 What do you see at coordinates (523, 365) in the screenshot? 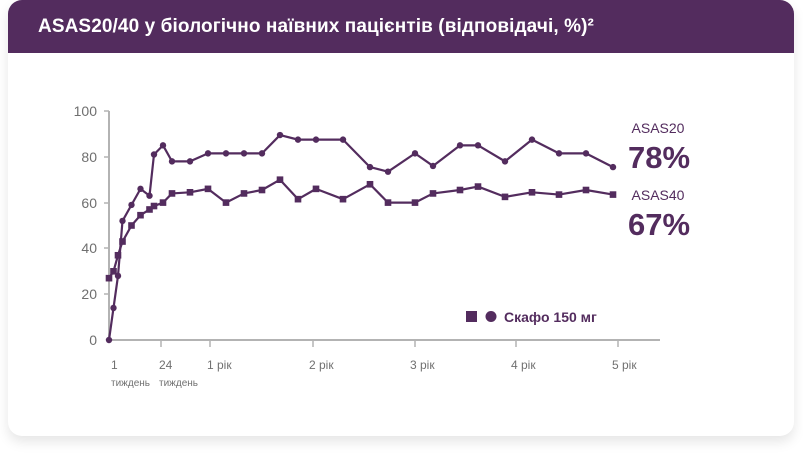
I see `x-tick-year4: 4 рік` at bounding box center [523, 365].